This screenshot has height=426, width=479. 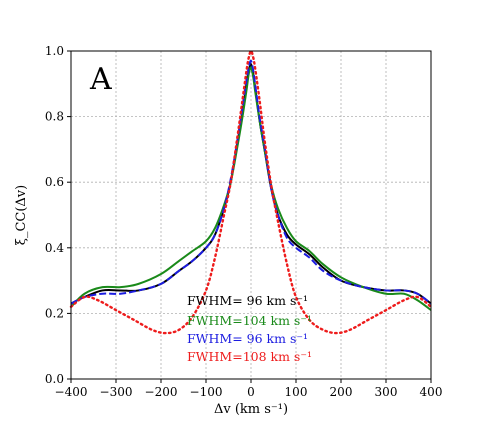 I want to click on x-tick-label: 200, so click(x=341, y=392).